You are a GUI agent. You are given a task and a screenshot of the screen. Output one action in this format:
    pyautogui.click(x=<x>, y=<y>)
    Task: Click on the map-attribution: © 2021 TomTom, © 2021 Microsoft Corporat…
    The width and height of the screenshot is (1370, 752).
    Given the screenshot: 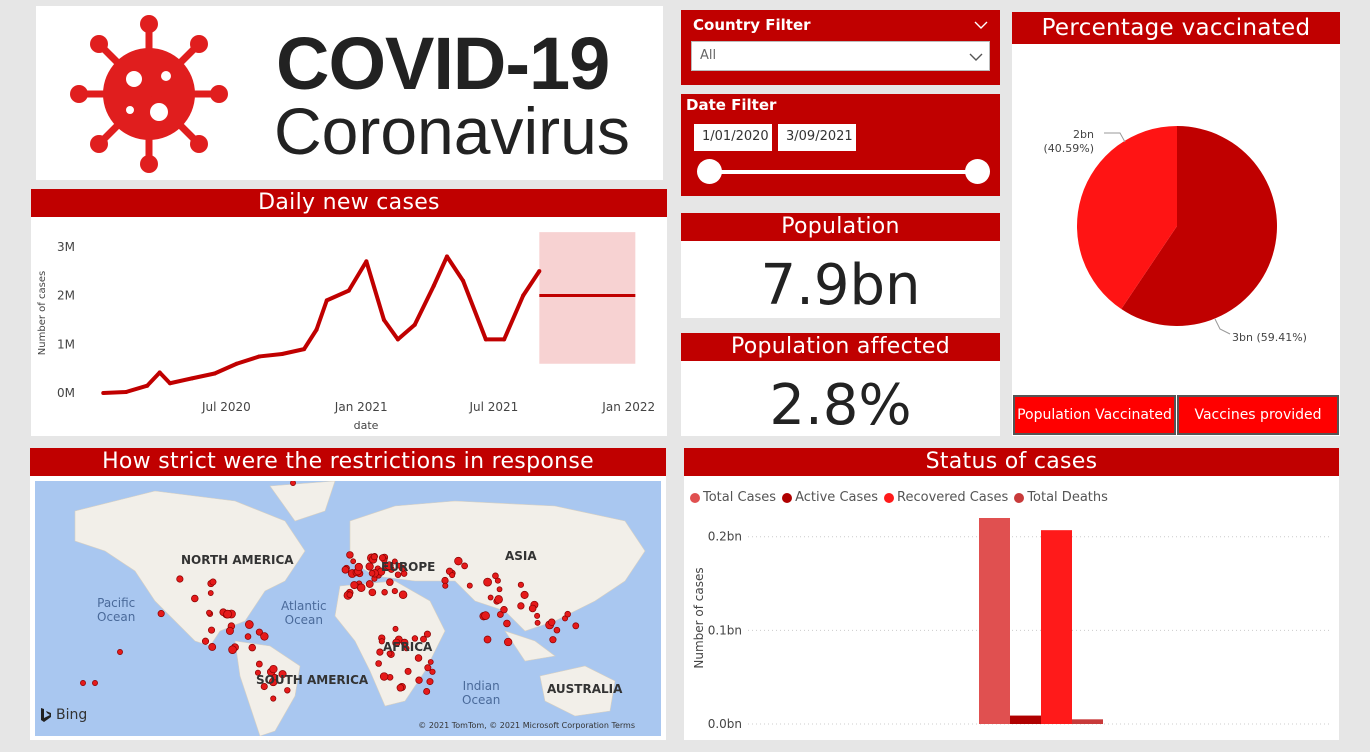 What is the action you would take?
    pyautogui.click(x=526, y=725)
    